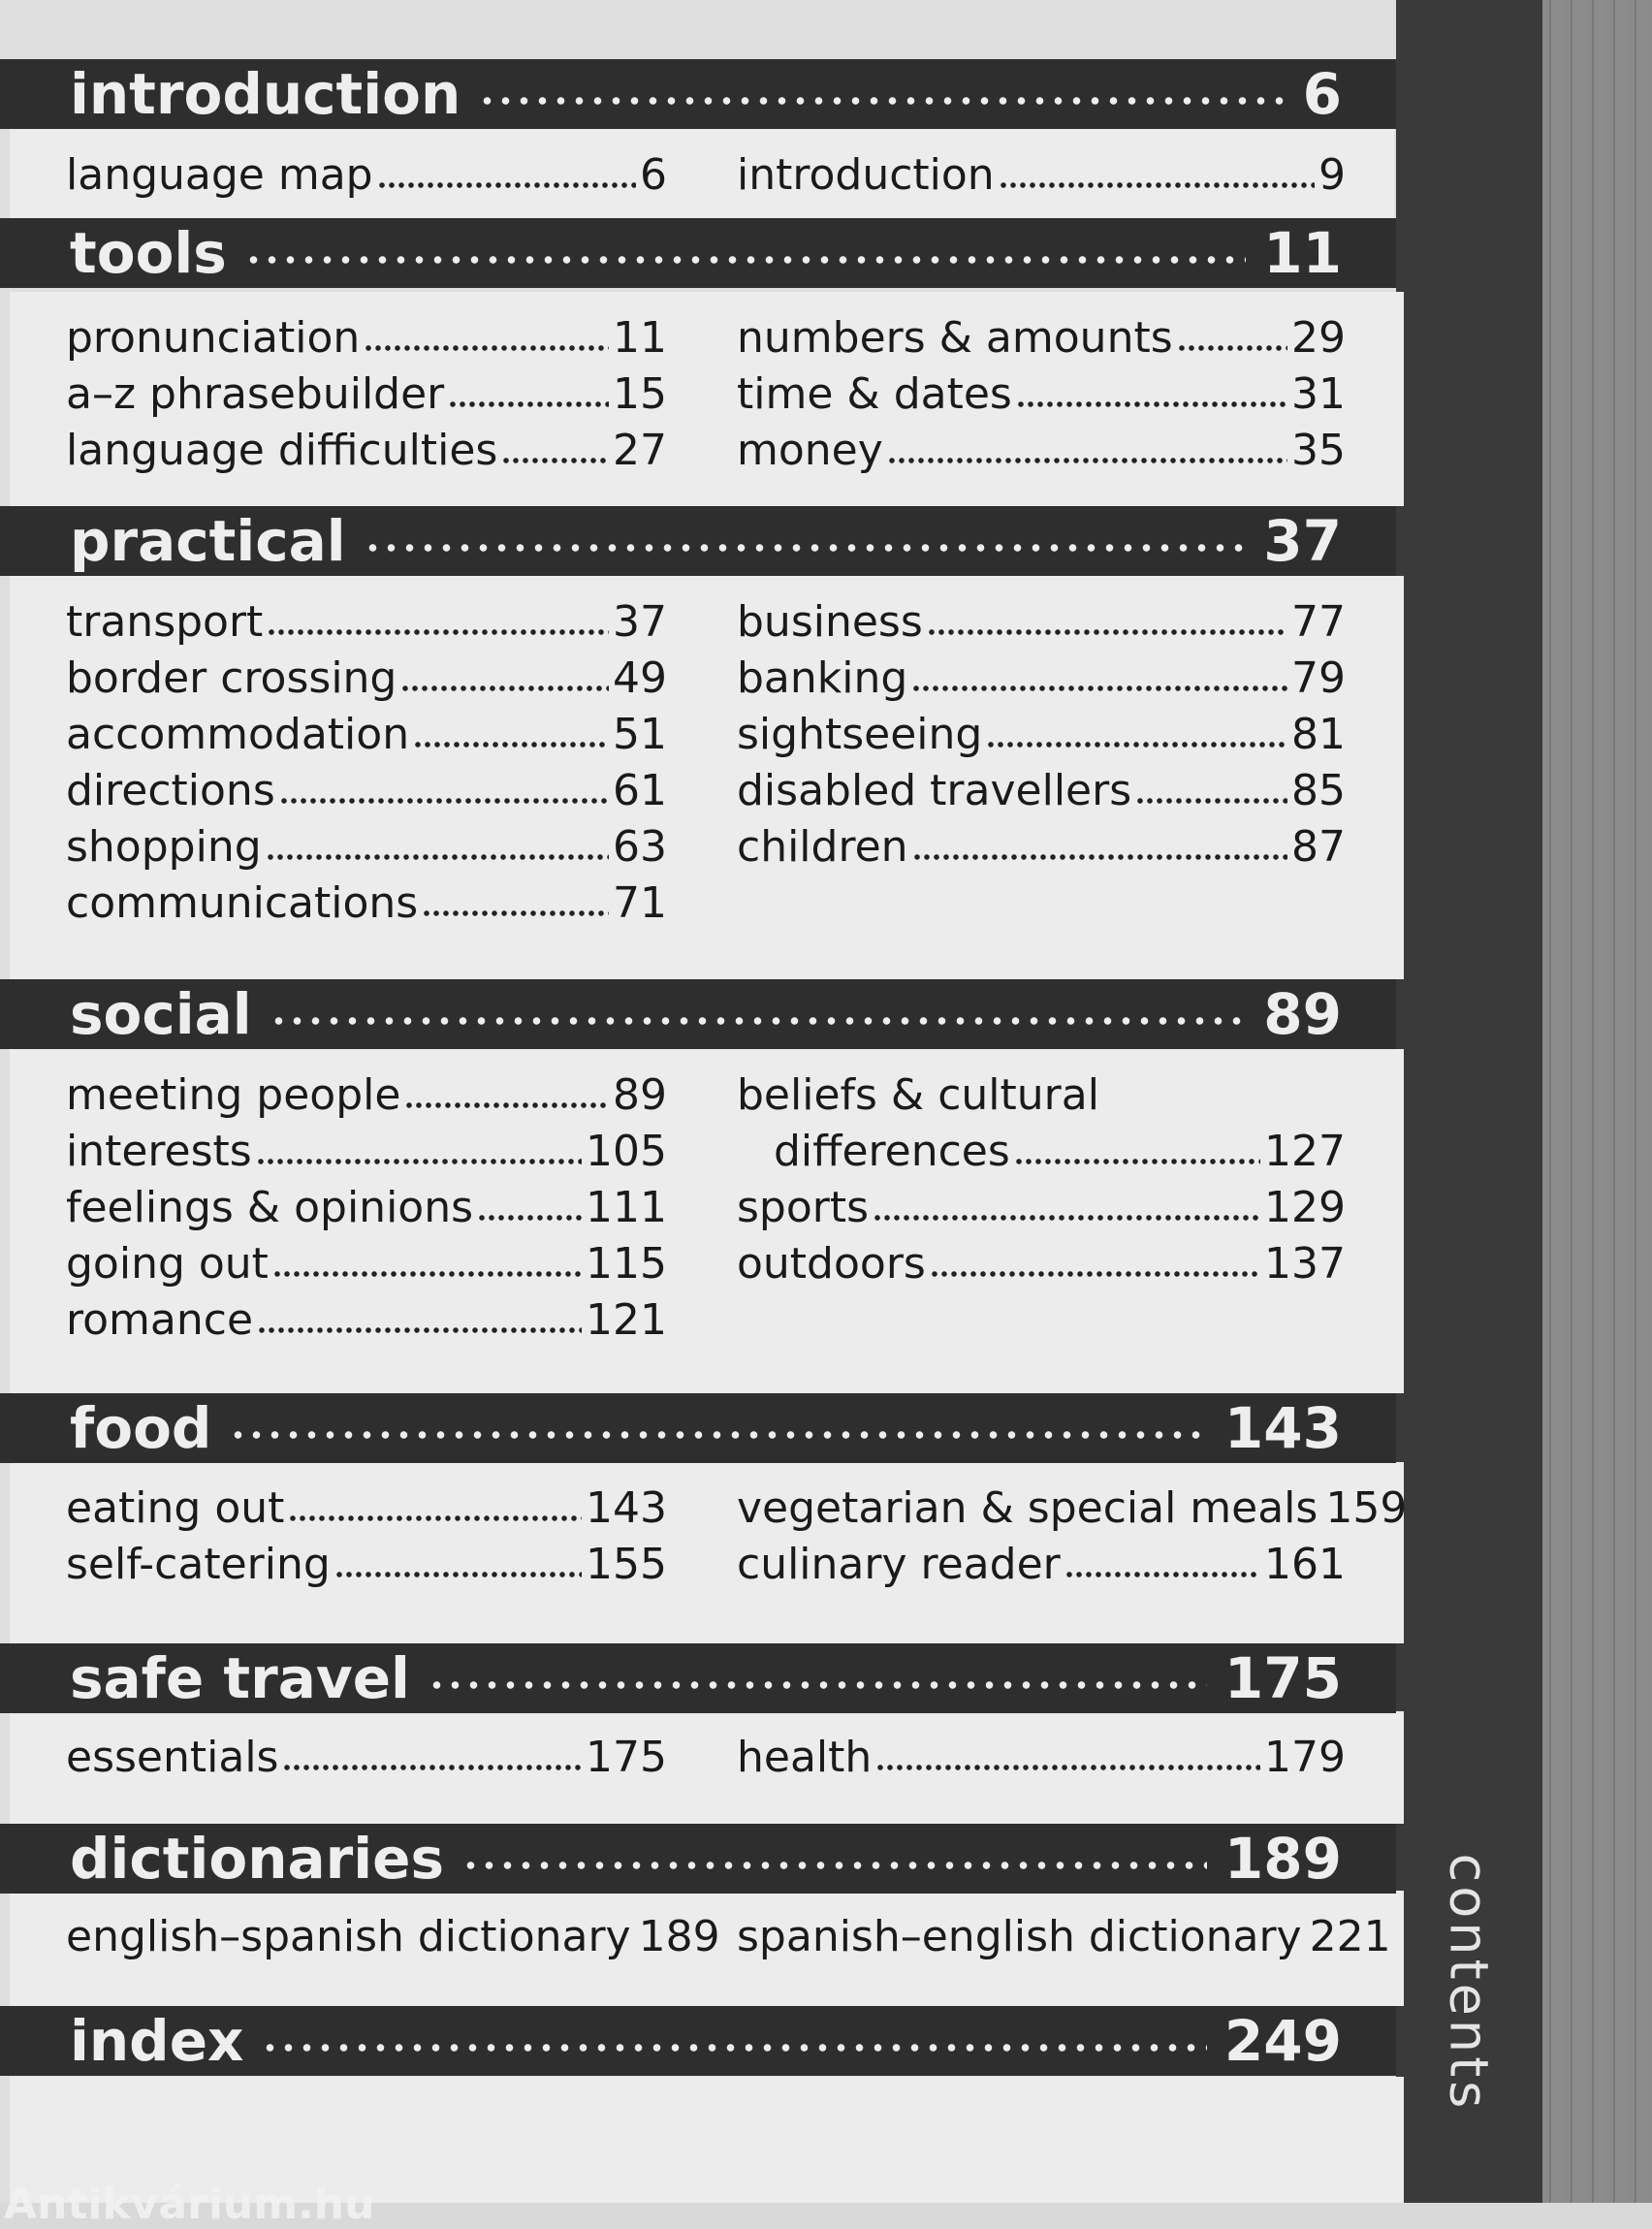  I want to click on toc-entry: spanish–english dictionary 221, so click(1064, 1940).